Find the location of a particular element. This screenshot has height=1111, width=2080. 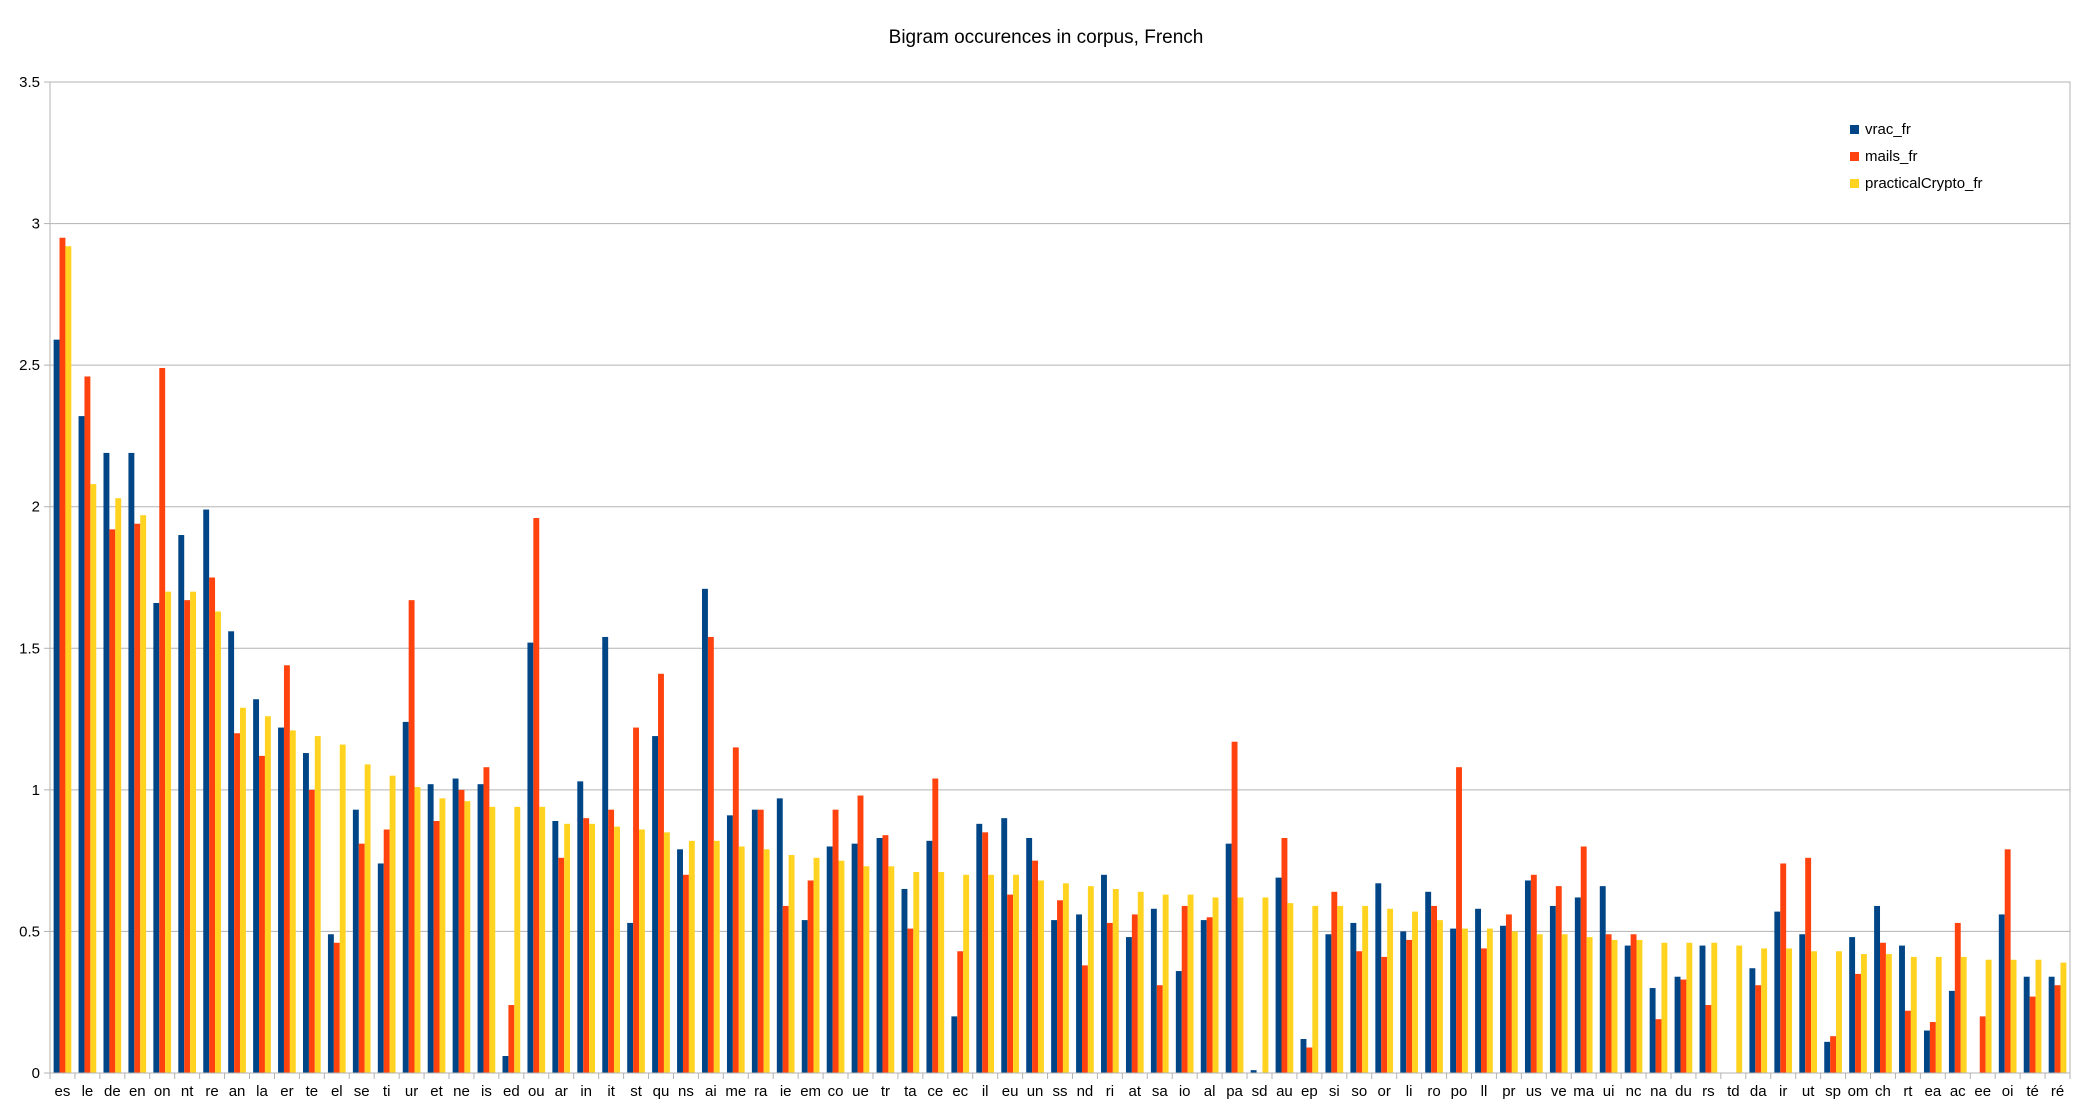

bar-vrac_fr-on is located at coordinates (156, 837).